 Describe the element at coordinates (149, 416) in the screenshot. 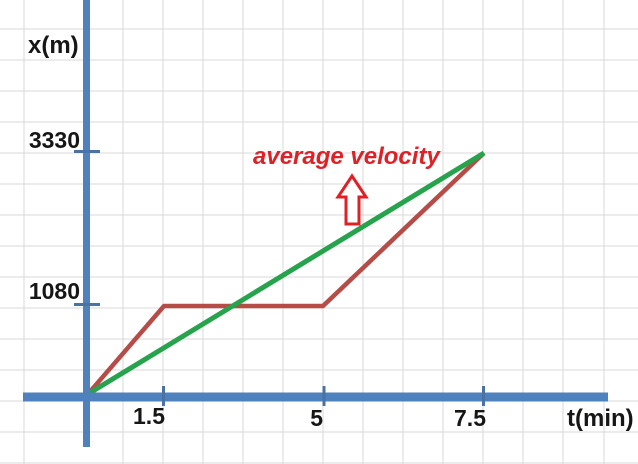

I see `x-tick-label-1-5: 1.5` at that location.